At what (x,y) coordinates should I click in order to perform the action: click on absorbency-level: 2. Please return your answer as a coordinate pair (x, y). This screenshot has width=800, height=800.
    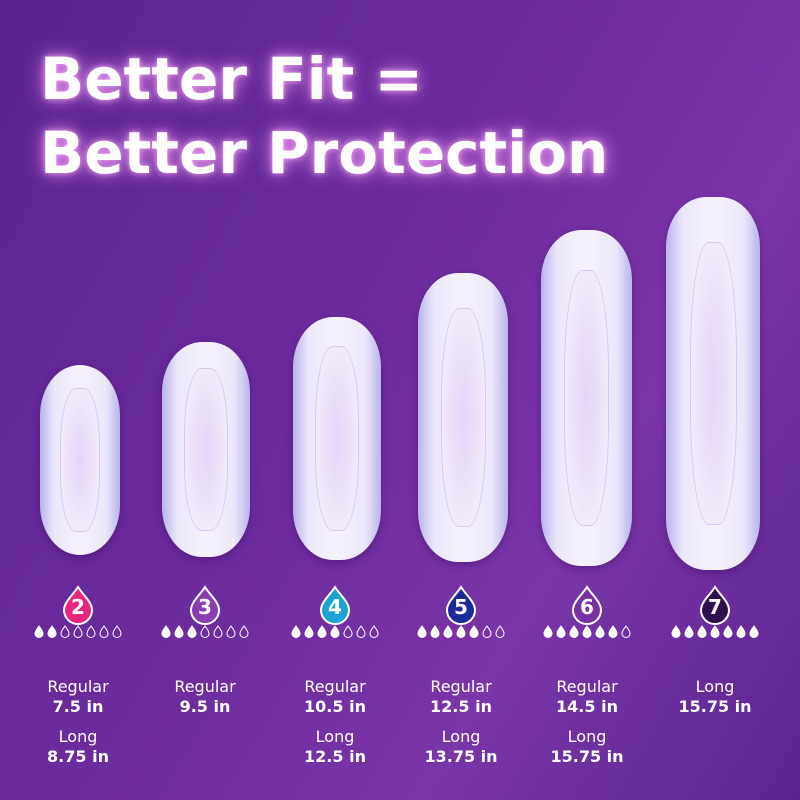
    Looking at the image, I should click on (78, 607).